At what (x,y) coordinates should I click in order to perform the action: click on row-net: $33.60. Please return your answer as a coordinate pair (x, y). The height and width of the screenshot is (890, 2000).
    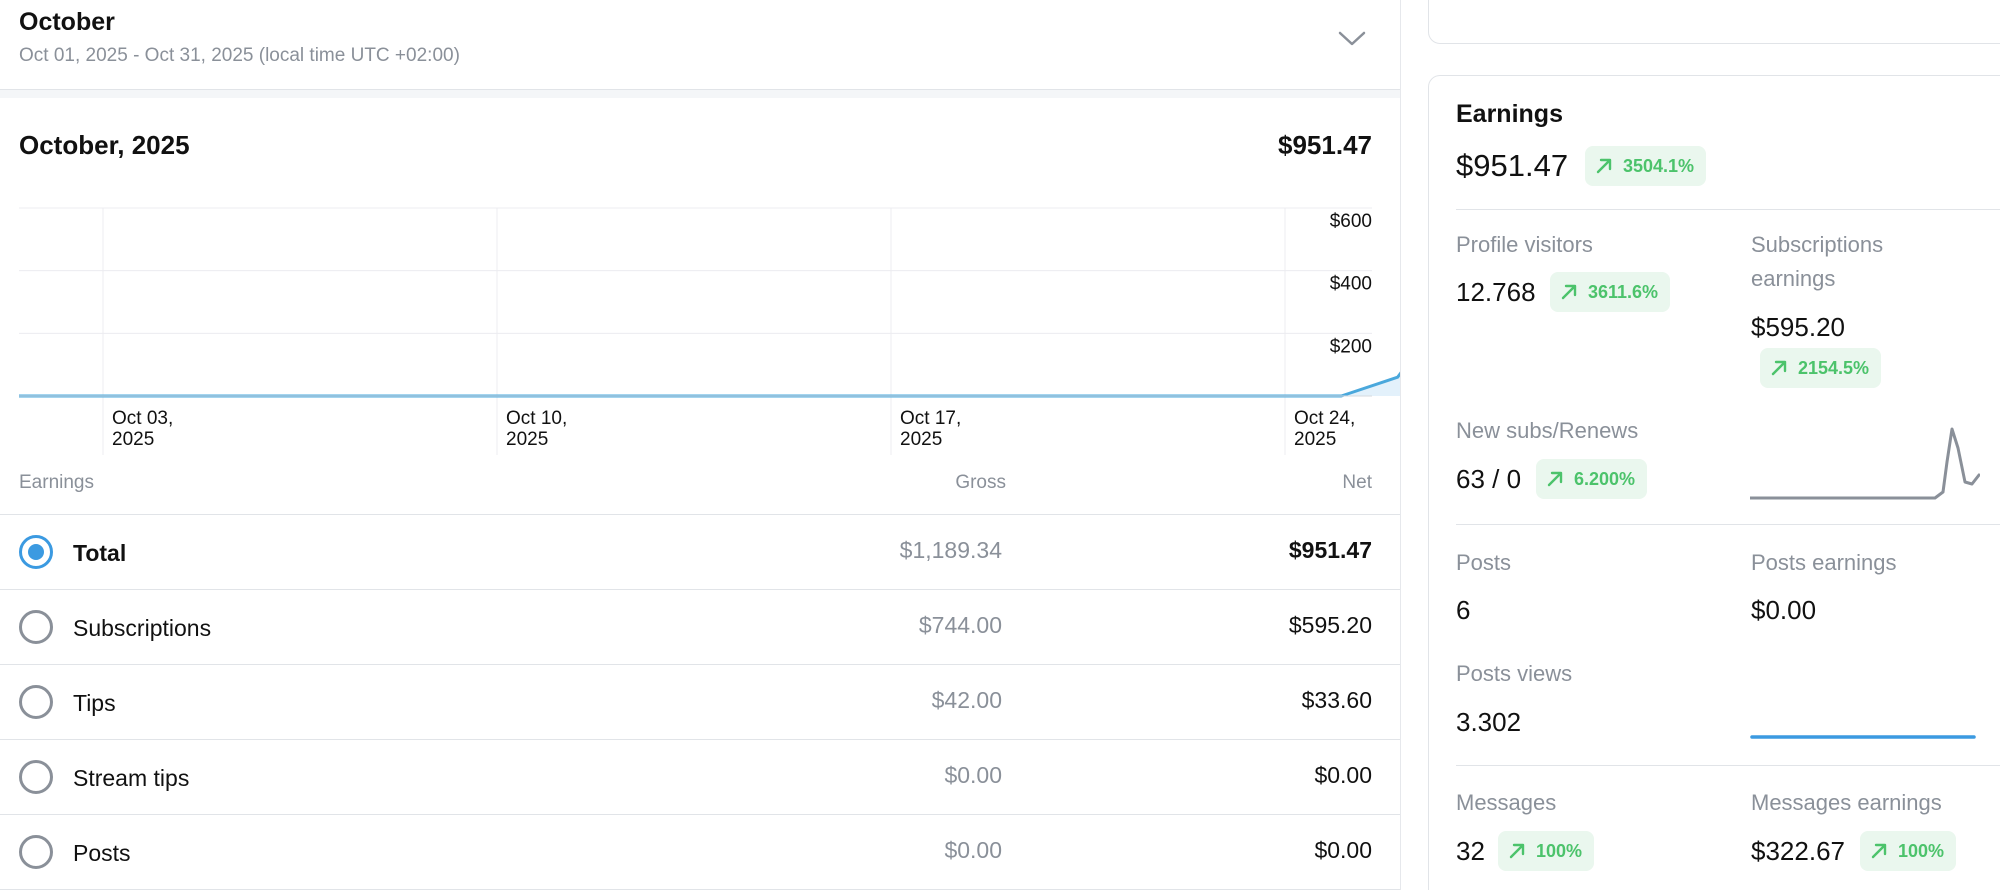
    Looking at the image, I should click on (1336, 700).